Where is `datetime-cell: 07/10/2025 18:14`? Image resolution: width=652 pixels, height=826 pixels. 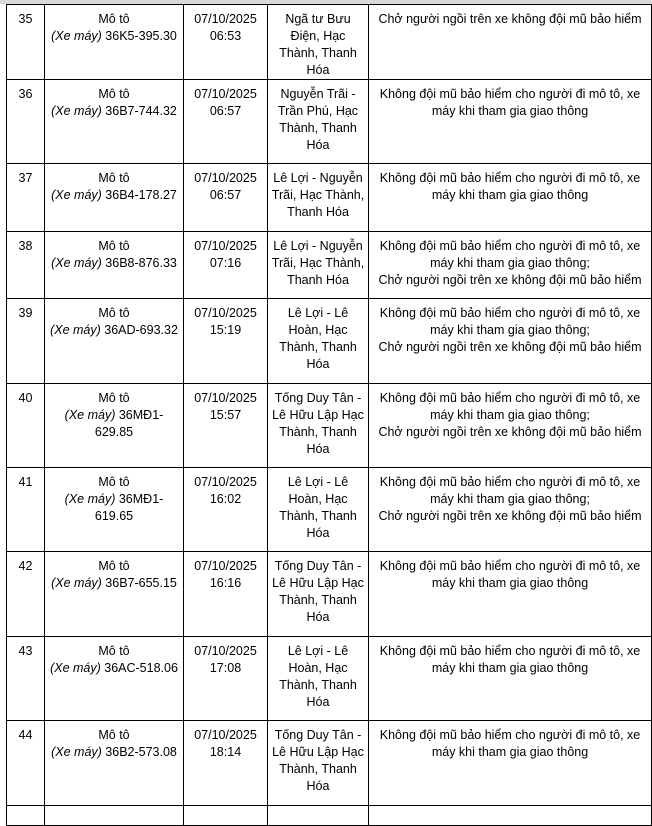
datetime-cell: 07/10/2025 18:14 is located at coordinates (225, 763).